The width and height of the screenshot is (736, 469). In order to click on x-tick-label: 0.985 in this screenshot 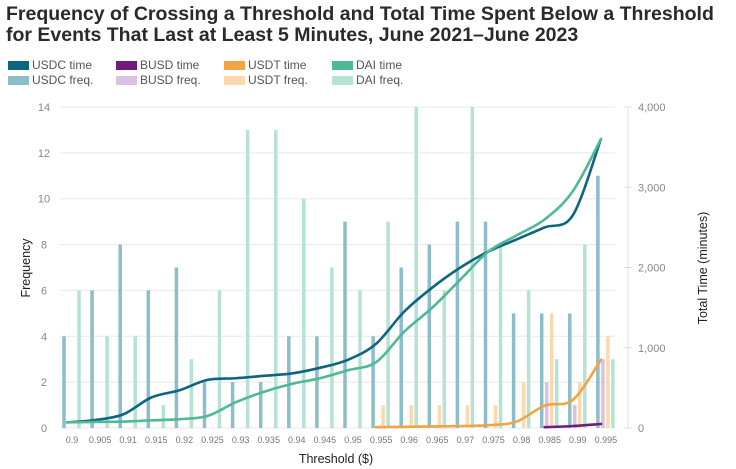, I will do `click(549, 440)`.